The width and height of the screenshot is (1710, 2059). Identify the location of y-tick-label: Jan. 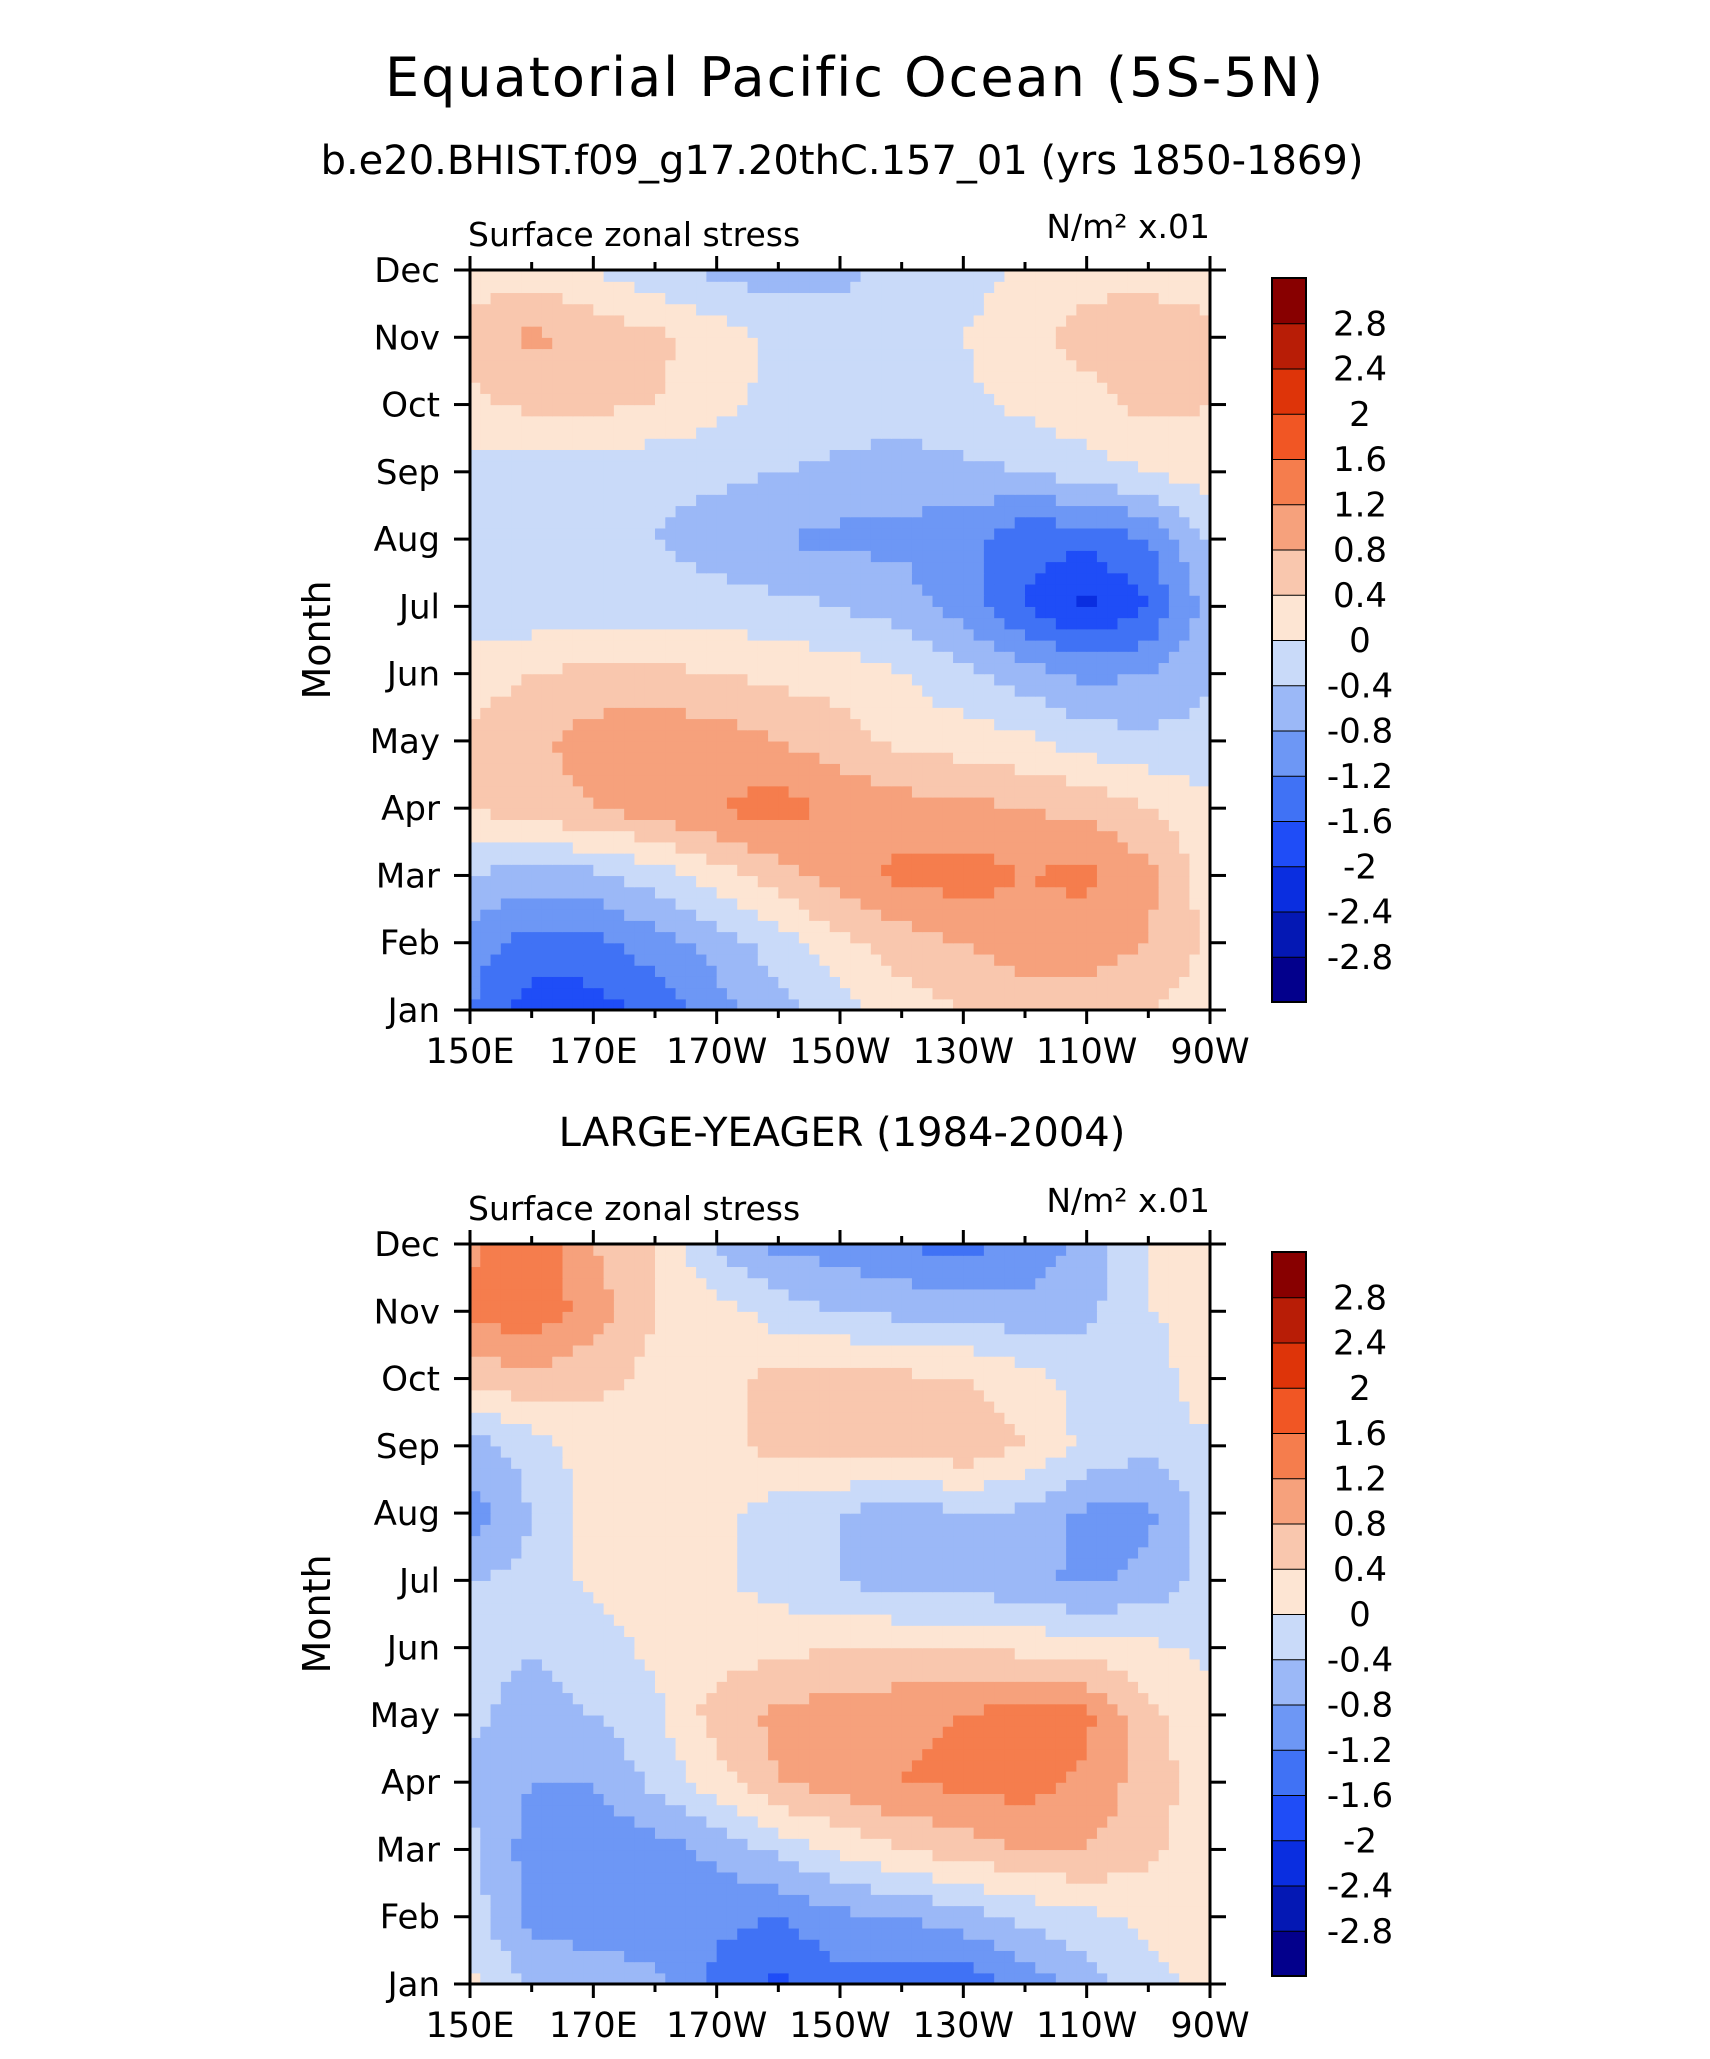
(413, 1011).